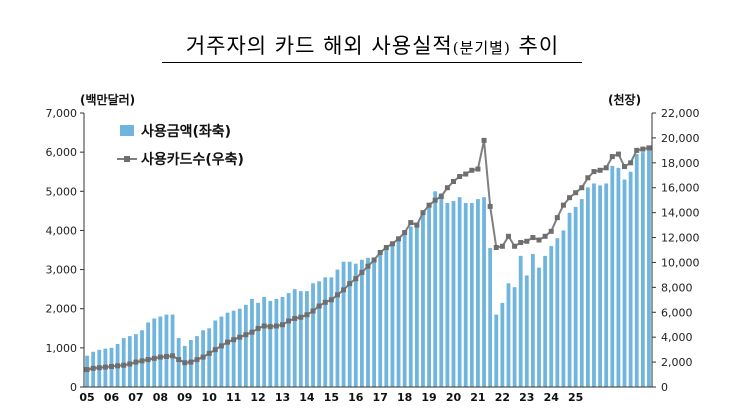 The width and height of the screenshot is (745, 418). I want to click on x-tick-label: 22, so click(502, 397).